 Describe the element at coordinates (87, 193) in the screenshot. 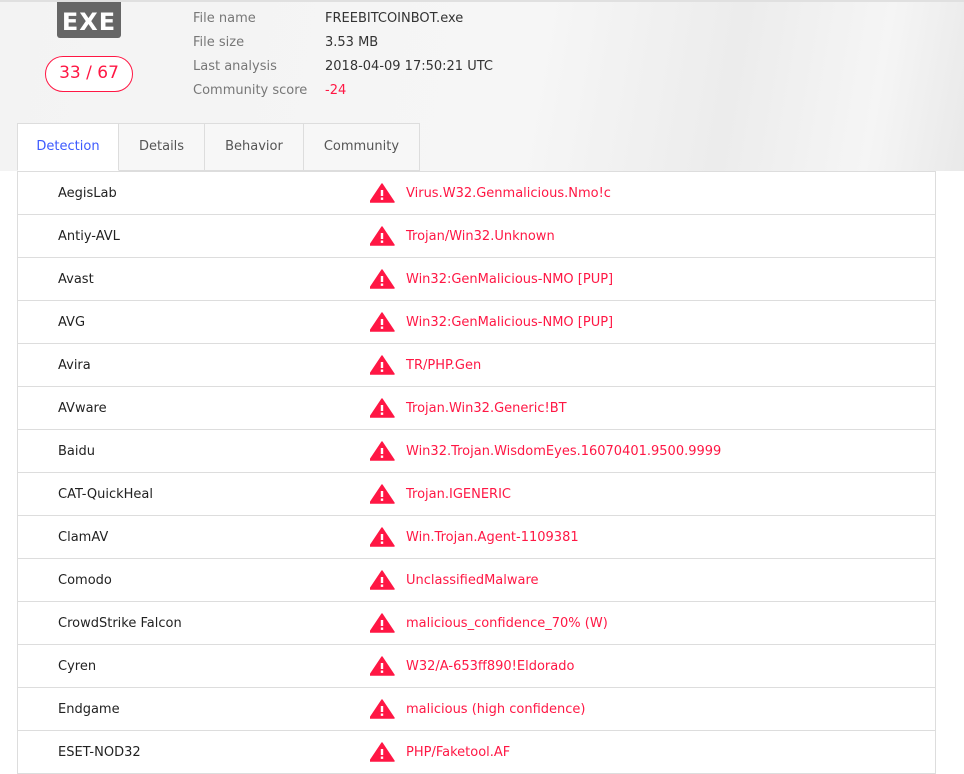

I see `engine-name: AegisLab` at that location.